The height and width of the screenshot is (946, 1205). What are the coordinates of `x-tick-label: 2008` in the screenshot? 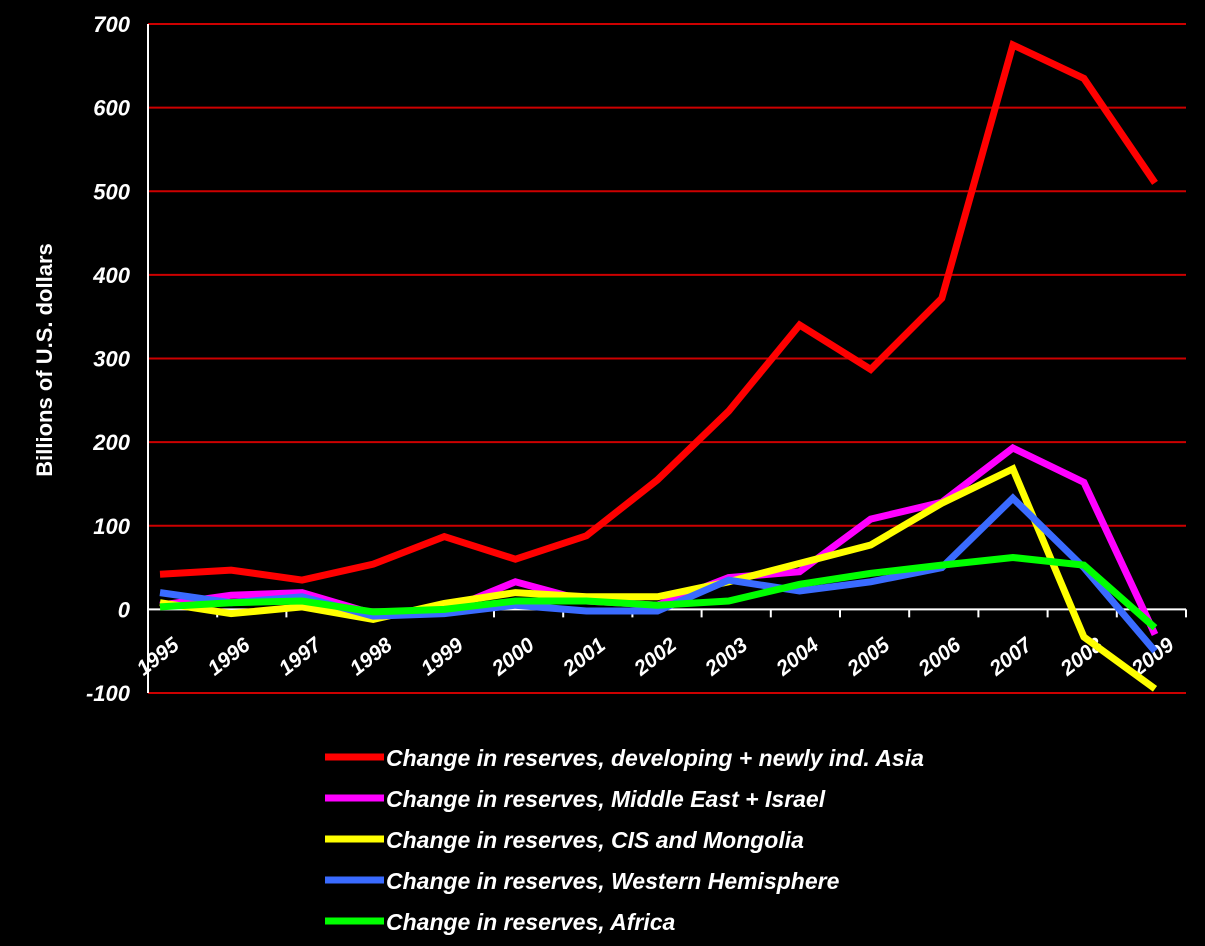 It's located at (1082, 657).